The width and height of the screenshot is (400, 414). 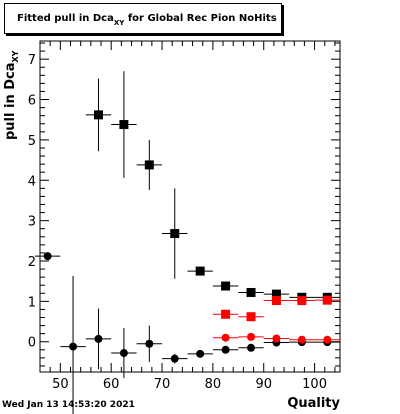 I want to click on x-axis-label: Quality, so click(x=313, y=403).